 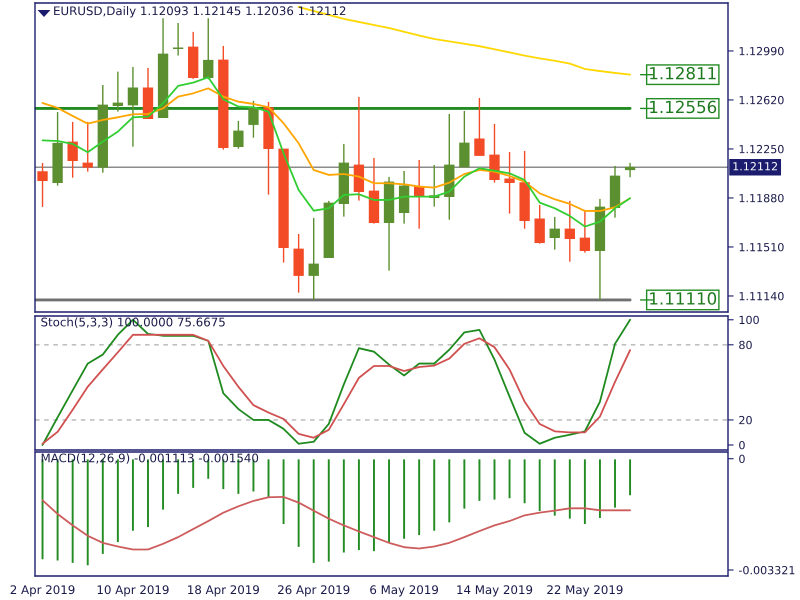 What do you see at coordinates (133, 590) in the screenshot?
I see `x-tick-label: 10 Apr 2019` at bounding box center [133, 590].